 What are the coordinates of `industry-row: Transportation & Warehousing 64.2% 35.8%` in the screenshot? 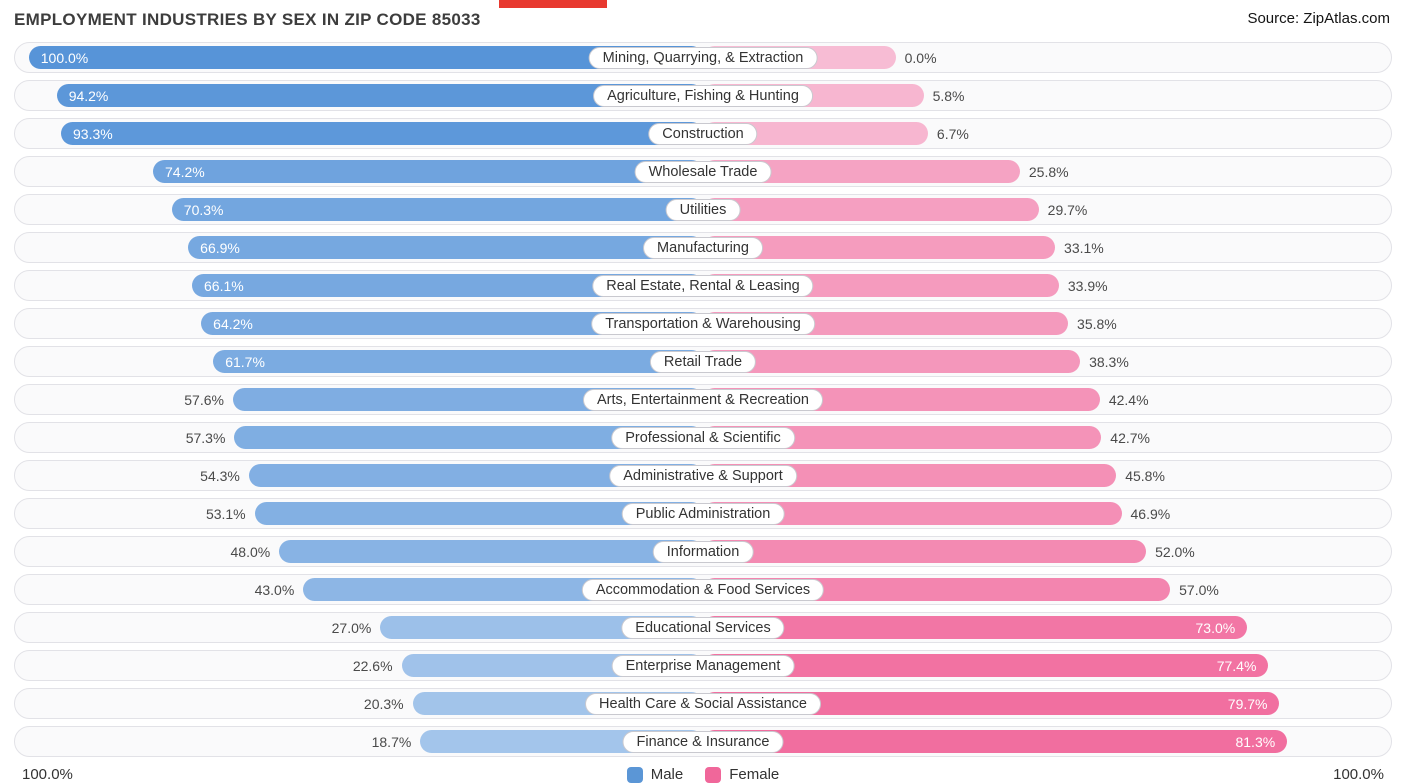 It's located at (703, 323).